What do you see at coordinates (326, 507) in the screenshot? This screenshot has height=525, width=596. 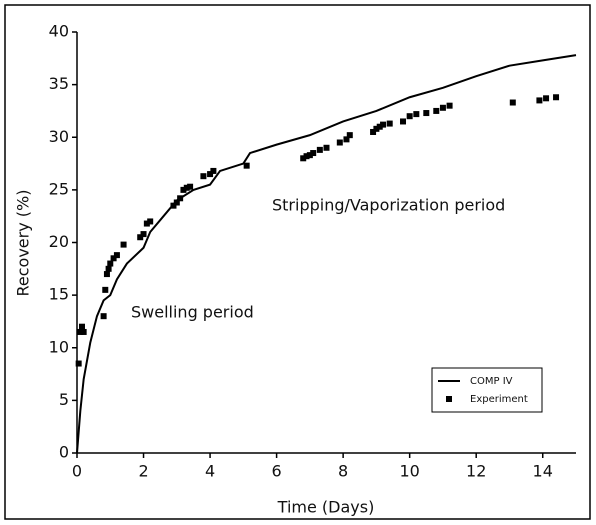 I see `x-axis-label: Time (Days)` at bounding box center [326, 507].